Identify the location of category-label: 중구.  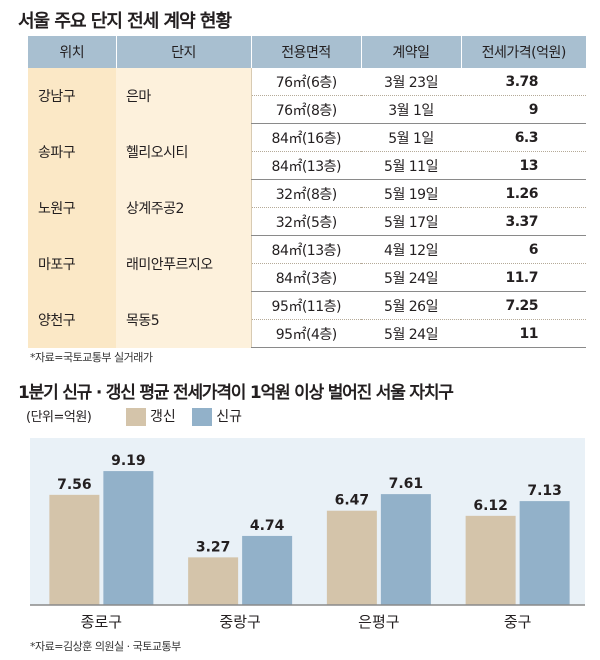
(518, 622).